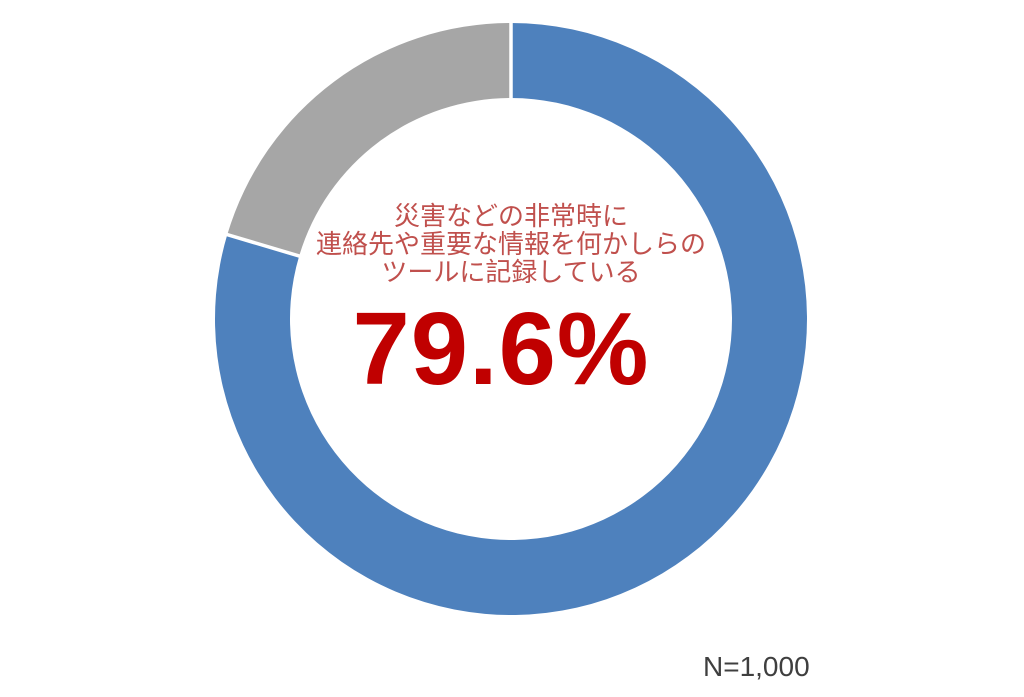 The image size is (1024, 697). Describe the element at coordinates (501, 348) in the screenshot. I see `donut-center-value: 79.6%` at that location.